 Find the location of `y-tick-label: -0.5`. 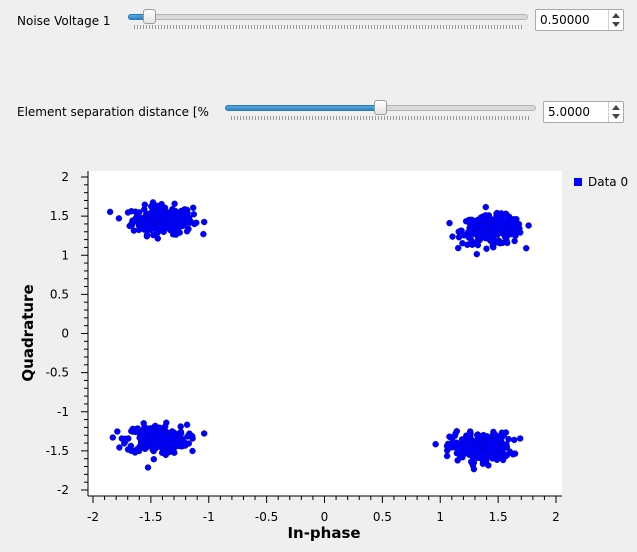

y-tick-label: -0.5 is located at coordinates (57, 373).